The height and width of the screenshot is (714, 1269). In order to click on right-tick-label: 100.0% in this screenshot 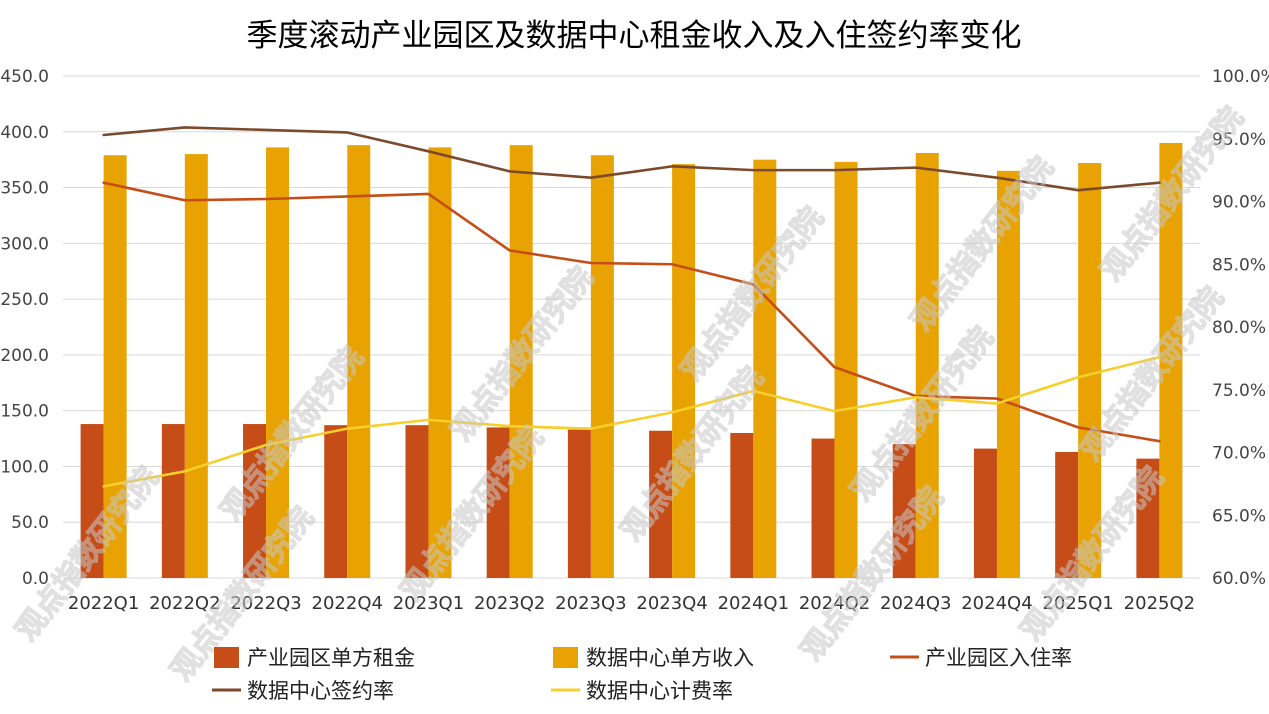, I will do `click(1240, 77)`.